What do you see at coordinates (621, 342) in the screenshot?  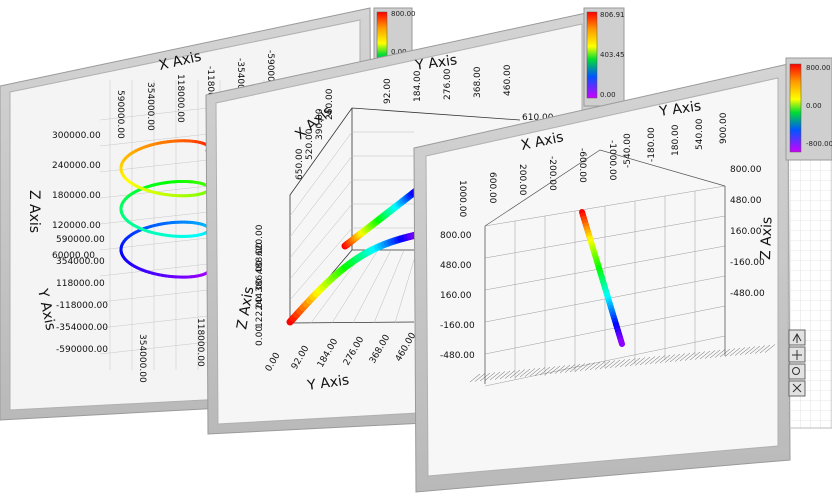 I see `panel-front-series-1-segment` at bounding box center [621, 342].